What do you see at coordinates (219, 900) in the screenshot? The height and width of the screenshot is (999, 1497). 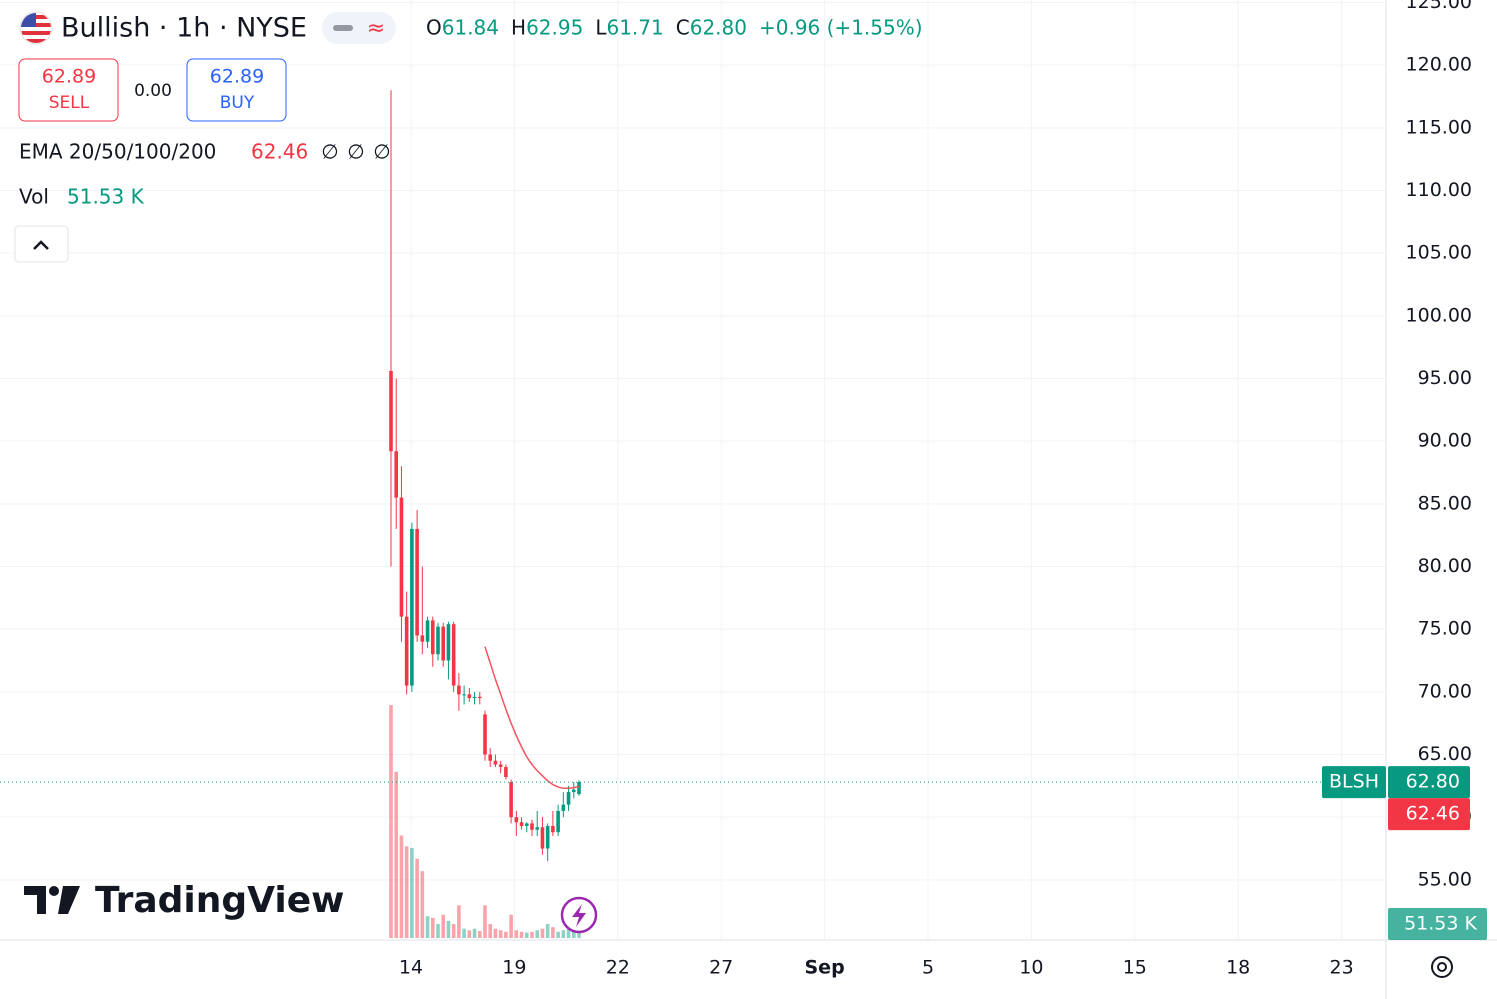 I see `logo-text: TradingView` at bounding box center [219, 900].